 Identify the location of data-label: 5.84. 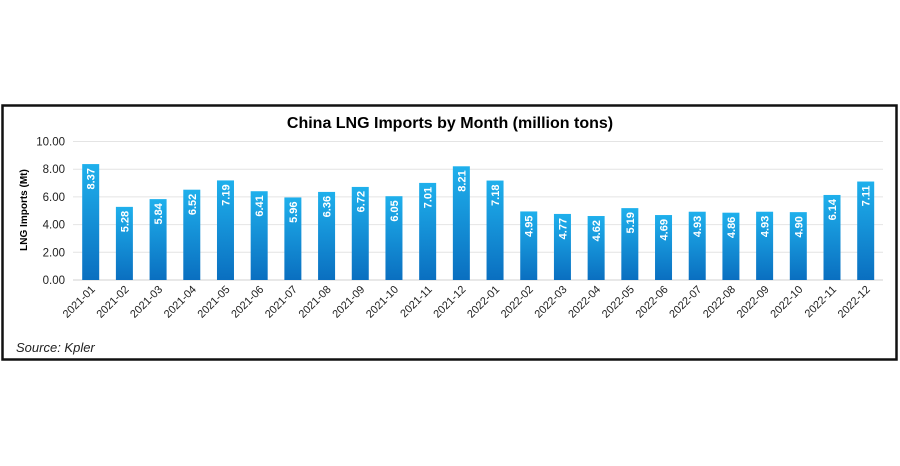
(159, 213).